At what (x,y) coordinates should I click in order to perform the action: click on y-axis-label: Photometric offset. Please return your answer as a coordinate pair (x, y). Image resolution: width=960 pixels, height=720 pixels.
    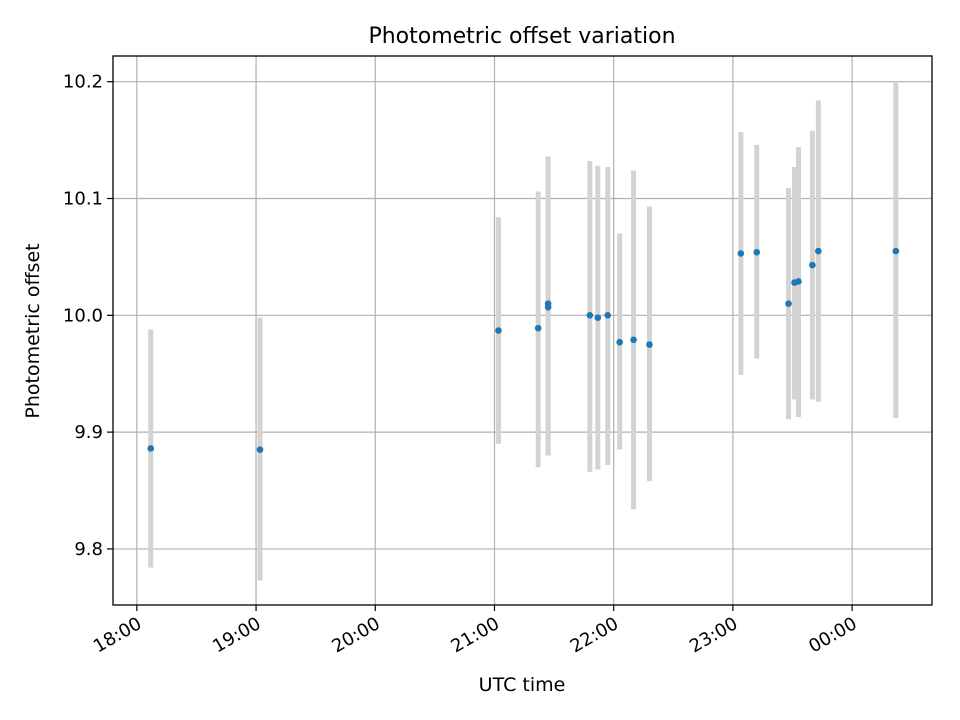
    Looking at the image, I should click on (33, 330).